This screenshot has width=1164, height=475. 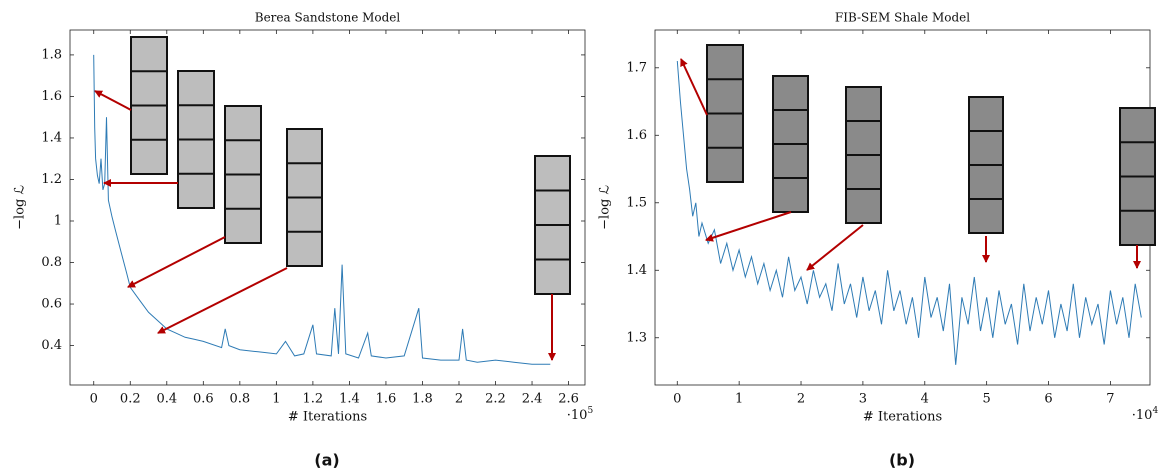 What do you see at coordinates (58, 220) in the screenshot?
I see `y-tick-label: 1` at bounding box center [58, 220].